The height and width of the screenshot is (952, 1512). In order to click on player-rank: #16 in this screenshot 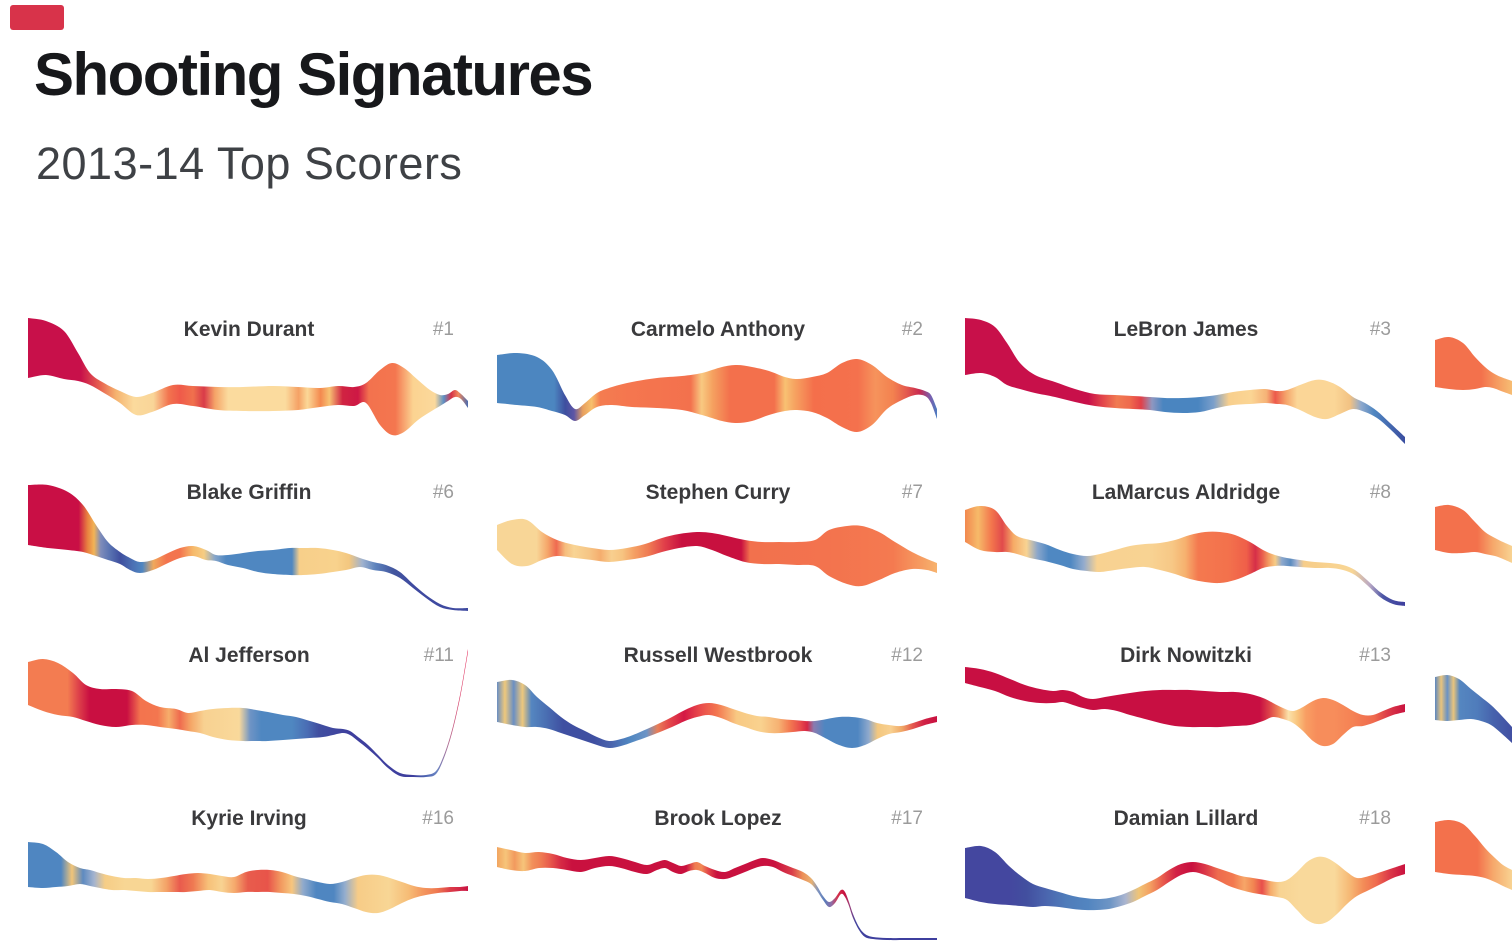, I will do `click(438, 818)`.